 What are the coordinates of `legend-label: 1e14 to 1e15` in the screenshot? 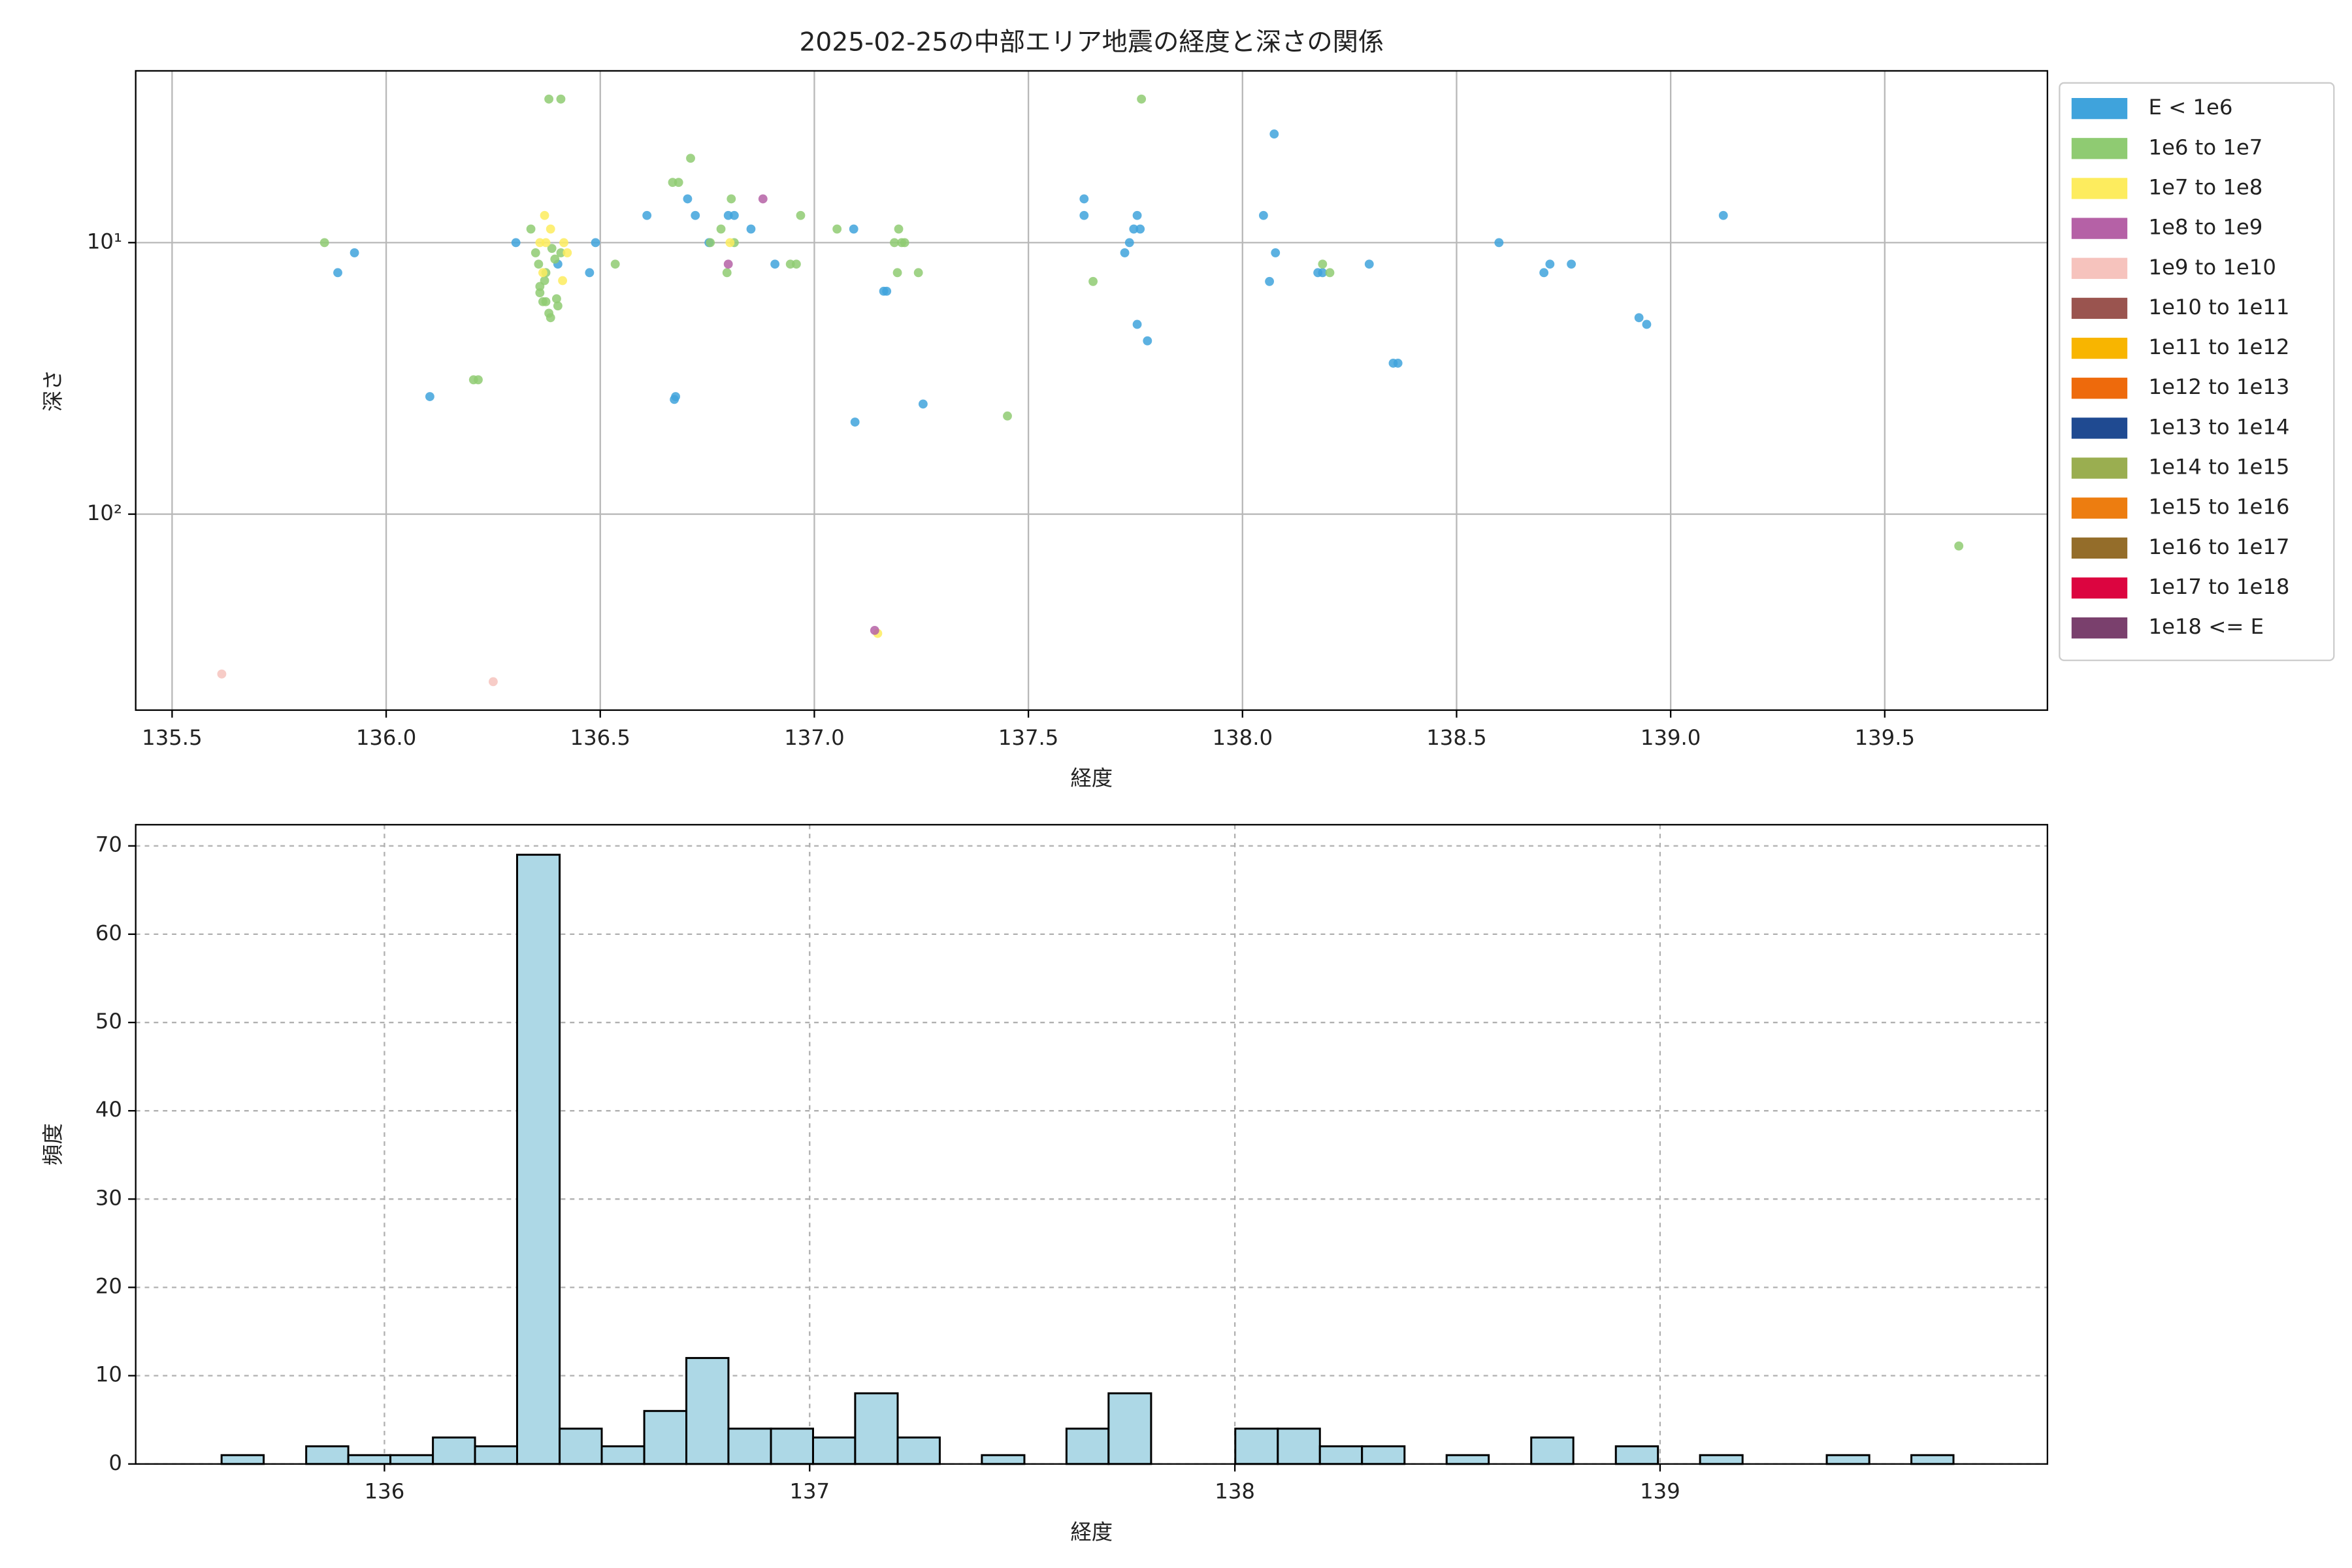 It's located at (2218, 467).